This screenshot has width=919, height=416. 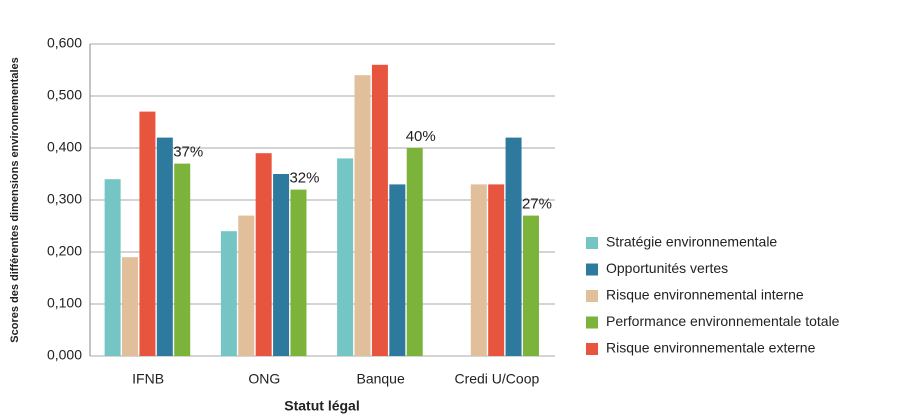 I want to click on y-tick-label: 0,600, so click(x=64, y=43).